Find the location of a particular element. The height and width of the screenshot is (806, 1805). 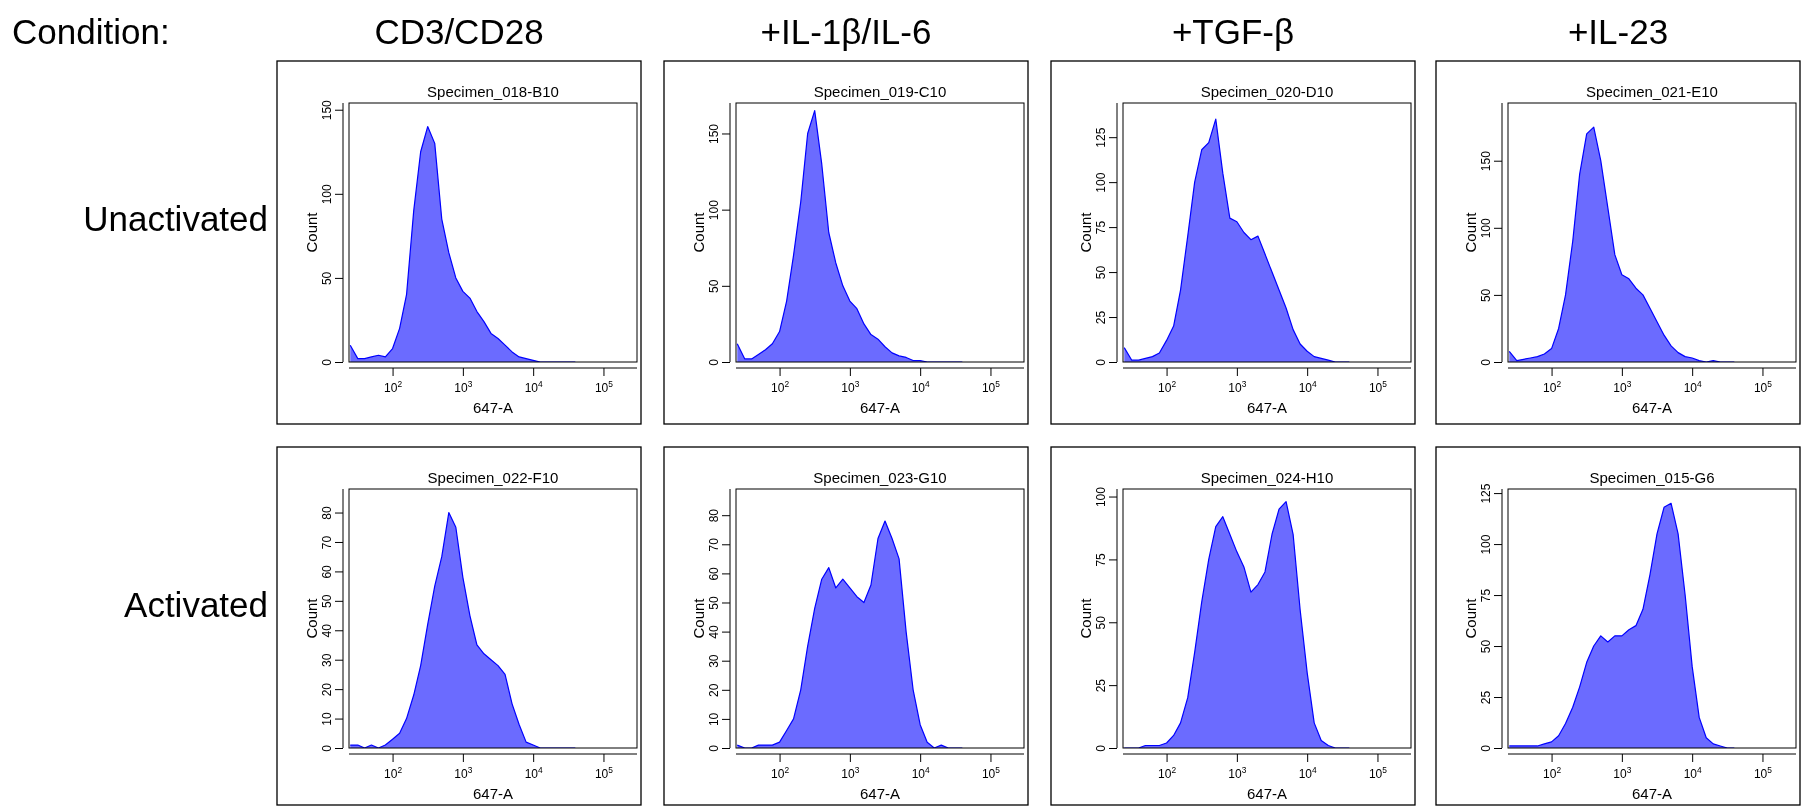

chart-title: Specimen_022-F10 is located at coordinates (493, 477).